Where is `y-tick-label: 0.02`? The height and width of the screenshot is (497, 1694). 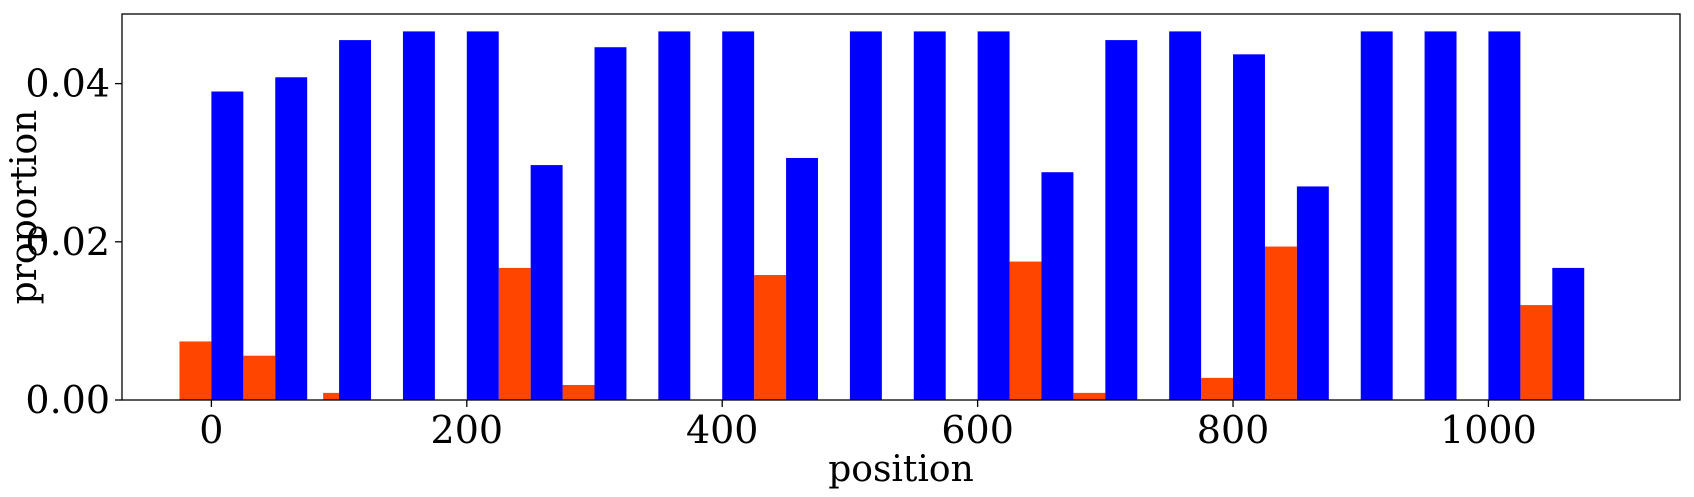
y-tick-label: 0.02 is located at coordinates (67, 242).